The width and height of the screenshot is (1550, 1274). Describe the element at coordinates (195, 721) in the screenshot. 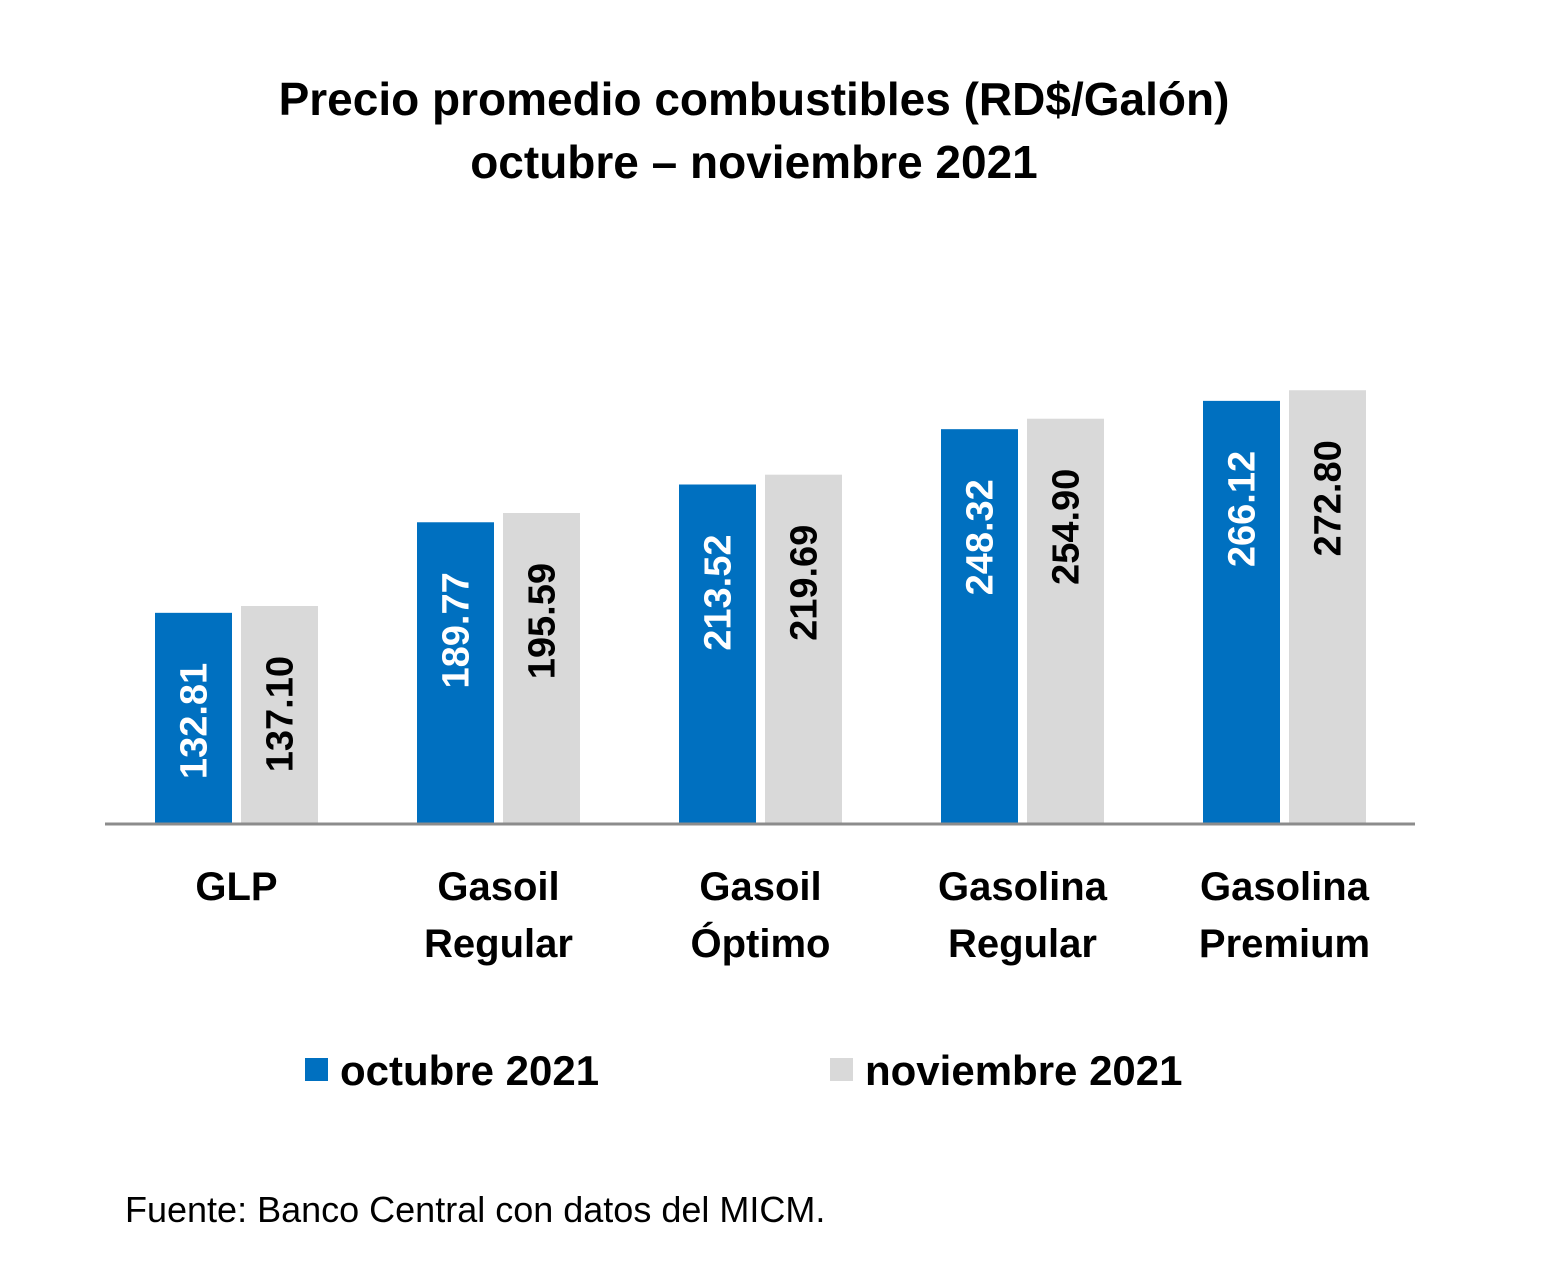

I see `data-label: 132.81` at that location.